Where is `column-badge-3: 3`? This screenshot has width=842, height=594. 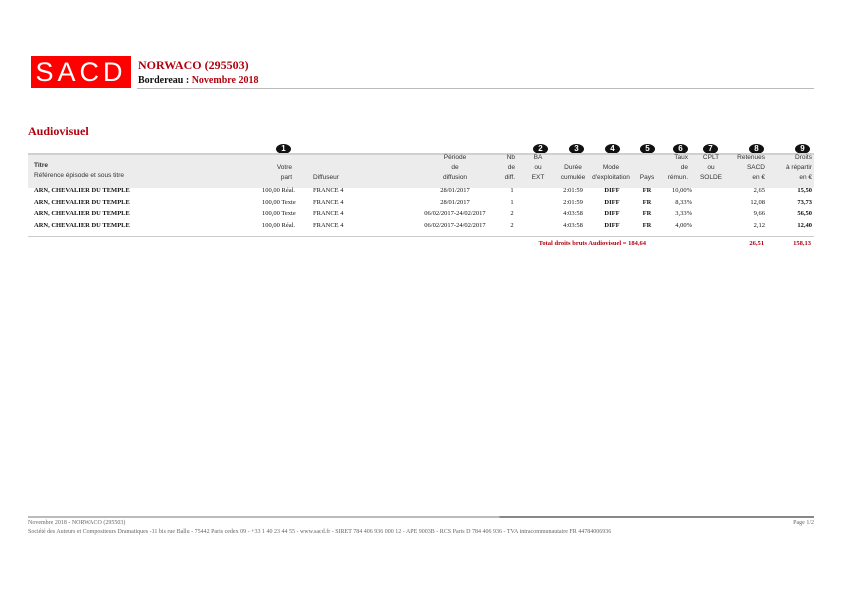
column-badge-3: 3 is located at coordinates (576, 149).